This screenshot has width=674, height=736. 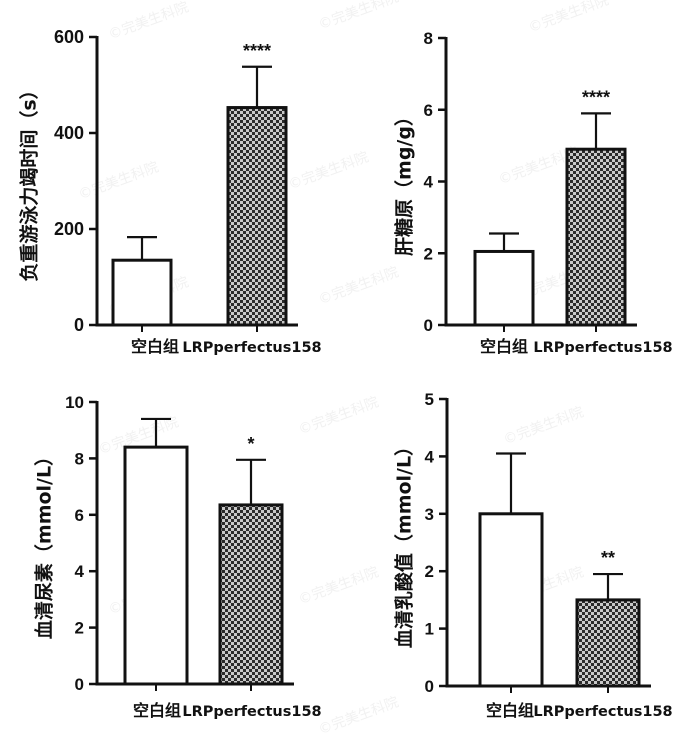 I want to click on y-tick-label: 200, so click(x=69, y=229).